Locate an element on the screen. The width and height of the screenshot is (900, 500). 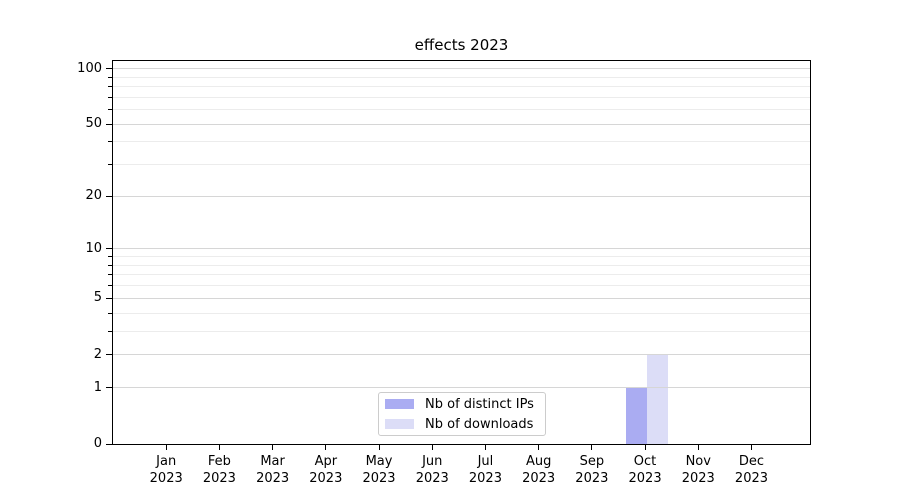
x-tick-label: Sep 2023 is located at coordinates (592, 470).